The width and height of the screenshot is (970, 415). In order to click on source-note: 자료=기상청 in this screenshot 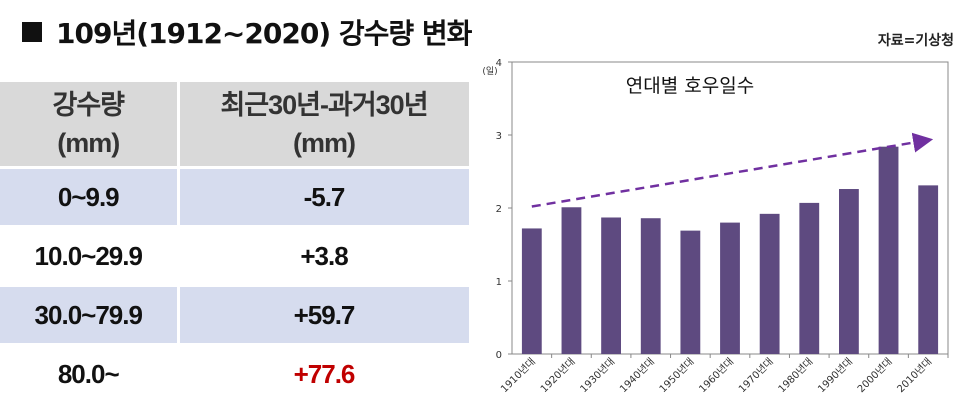, I will do `click(915, 41)`.